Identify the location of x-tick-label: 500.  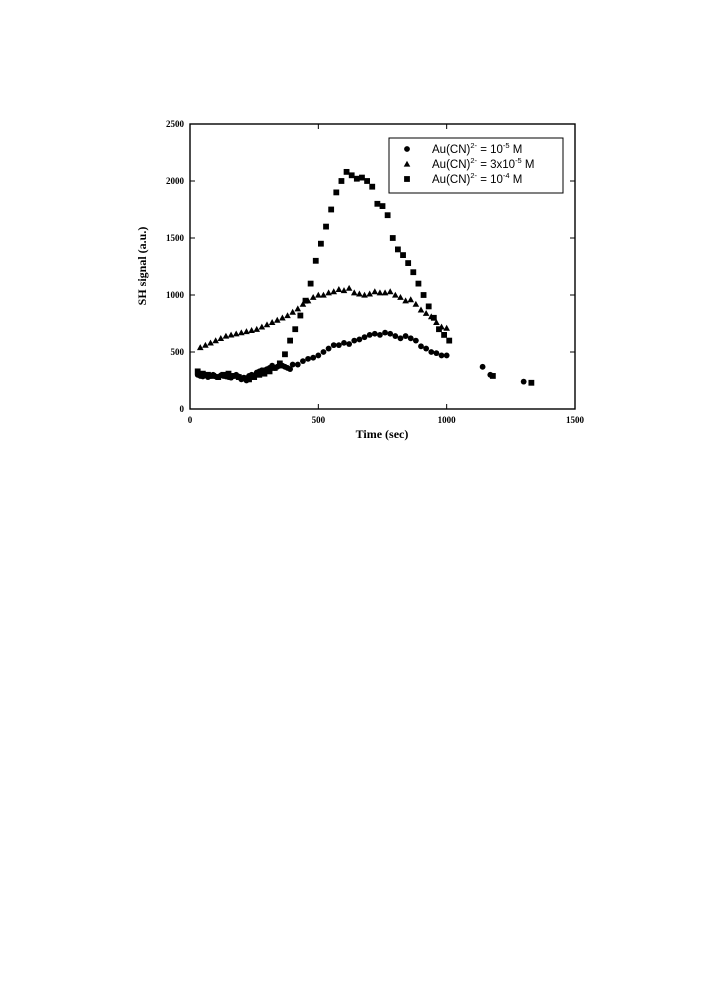
(319, 420).